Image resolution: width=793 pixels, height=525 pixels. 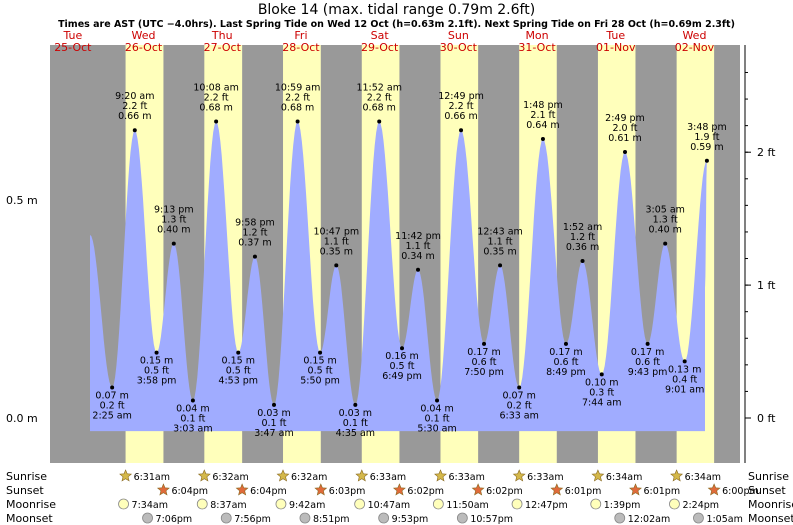 I want to click on moonrise-time: 9:42am, so click(x=307, y=505).